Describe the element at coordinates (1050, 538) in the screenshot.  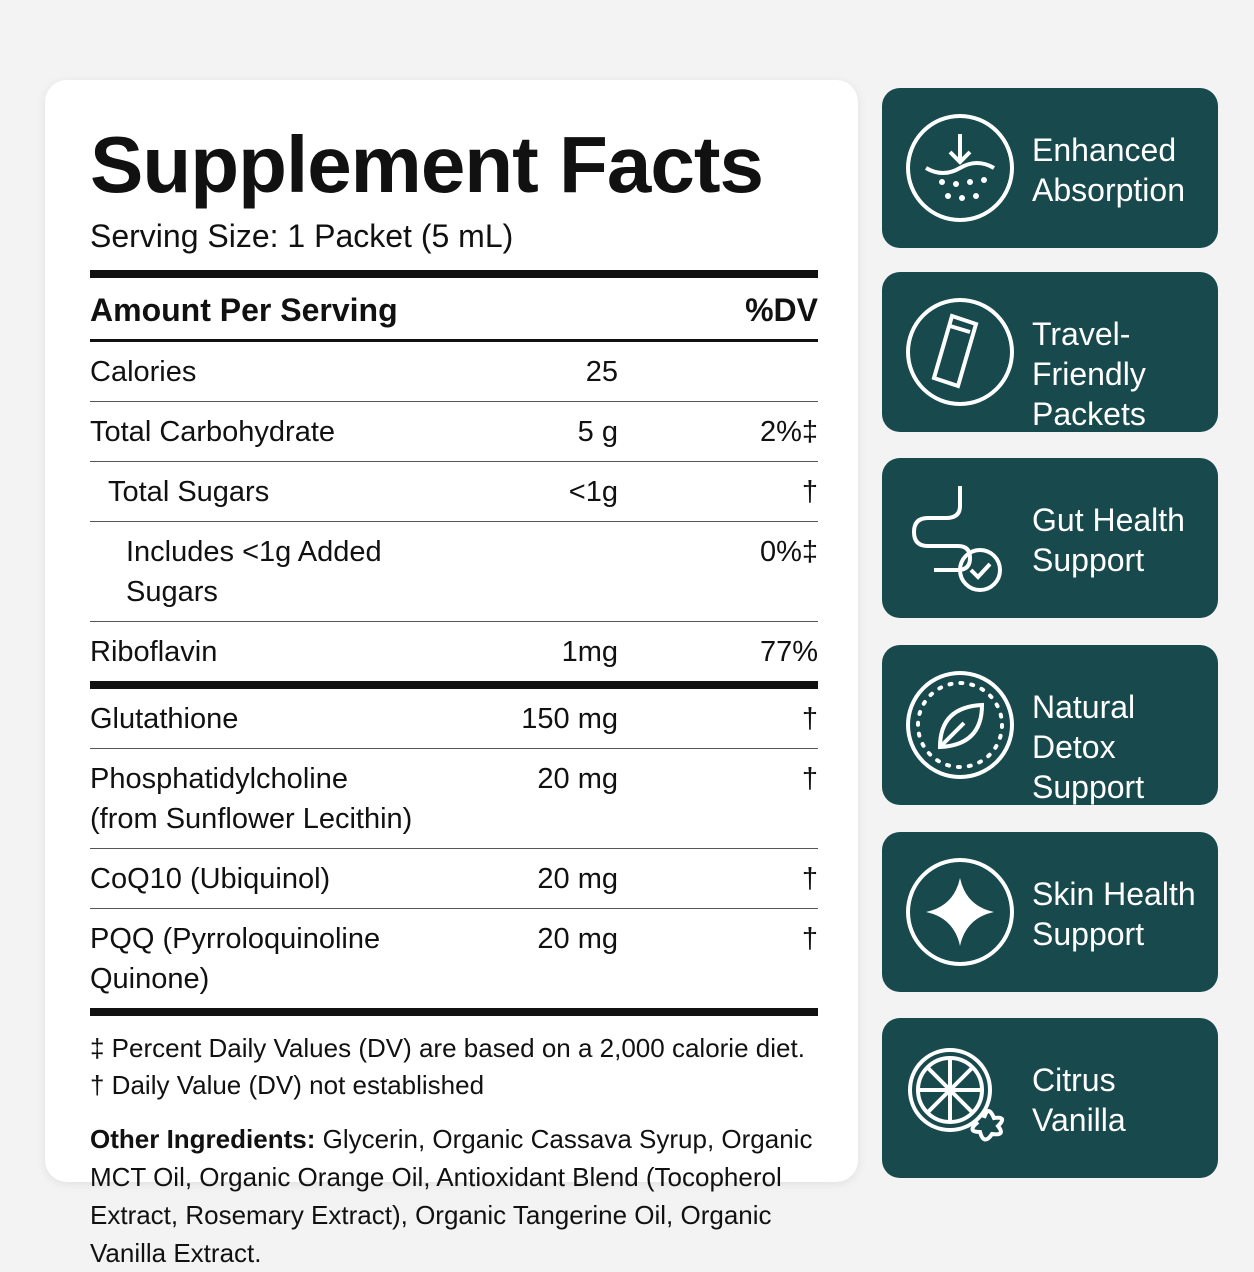
I see `badge: Gut Health Support` at that location.